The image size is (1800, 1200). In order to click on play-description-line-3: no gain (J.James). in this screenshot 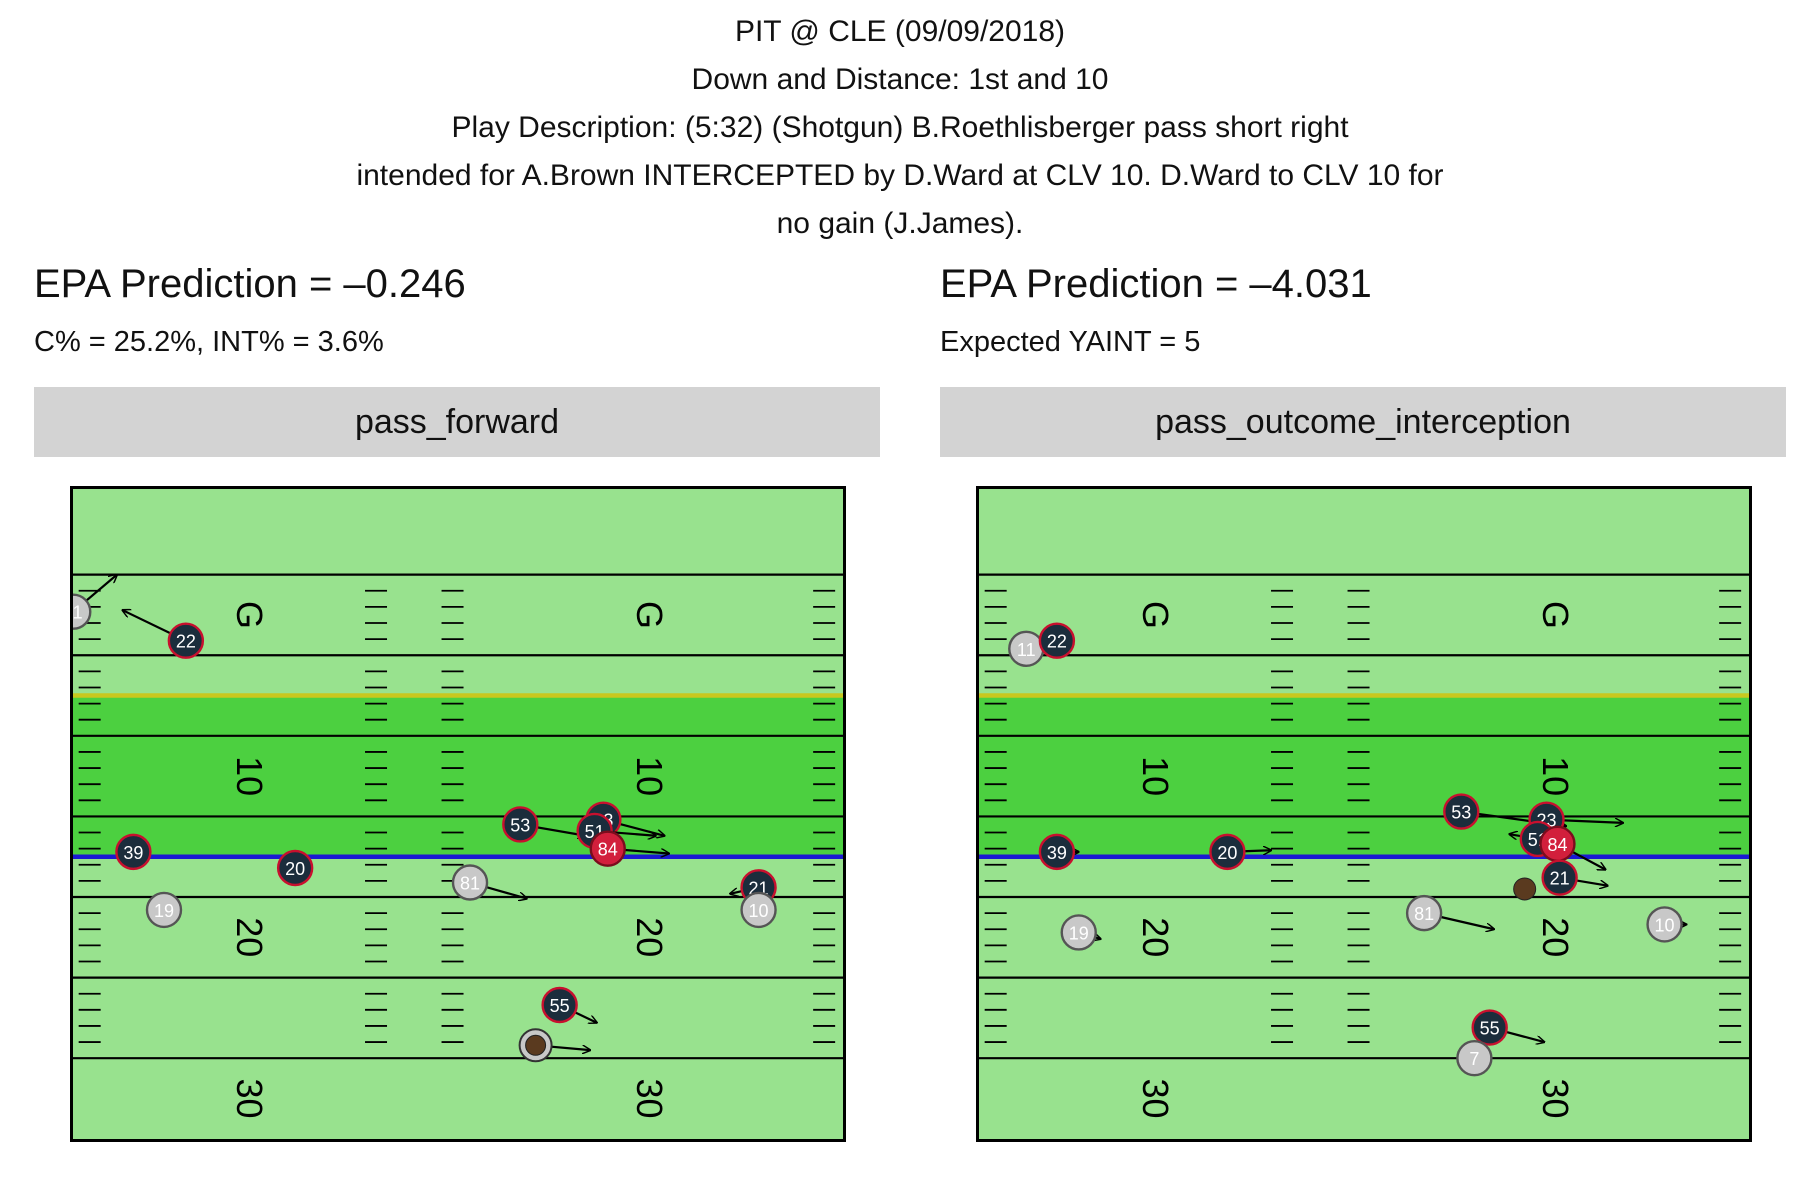, I will do `click(900, 223)`.